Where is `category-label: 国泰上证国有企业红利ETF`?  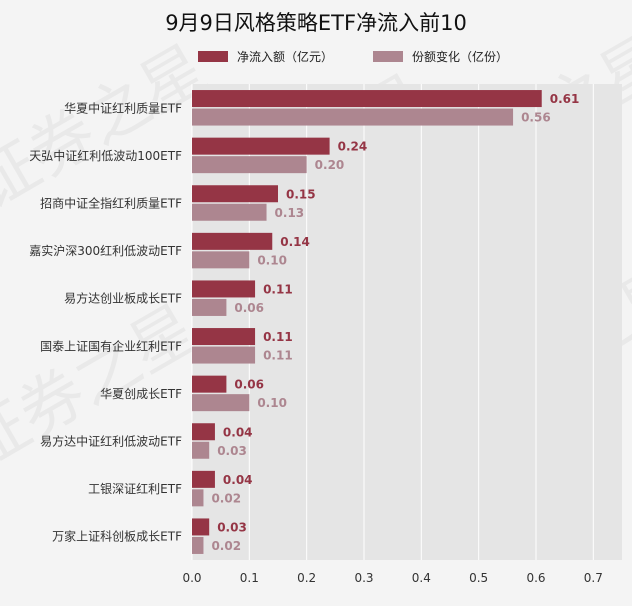
category-label: 国泰上证国有企业红利ETF is located at coordinates (111, 345).